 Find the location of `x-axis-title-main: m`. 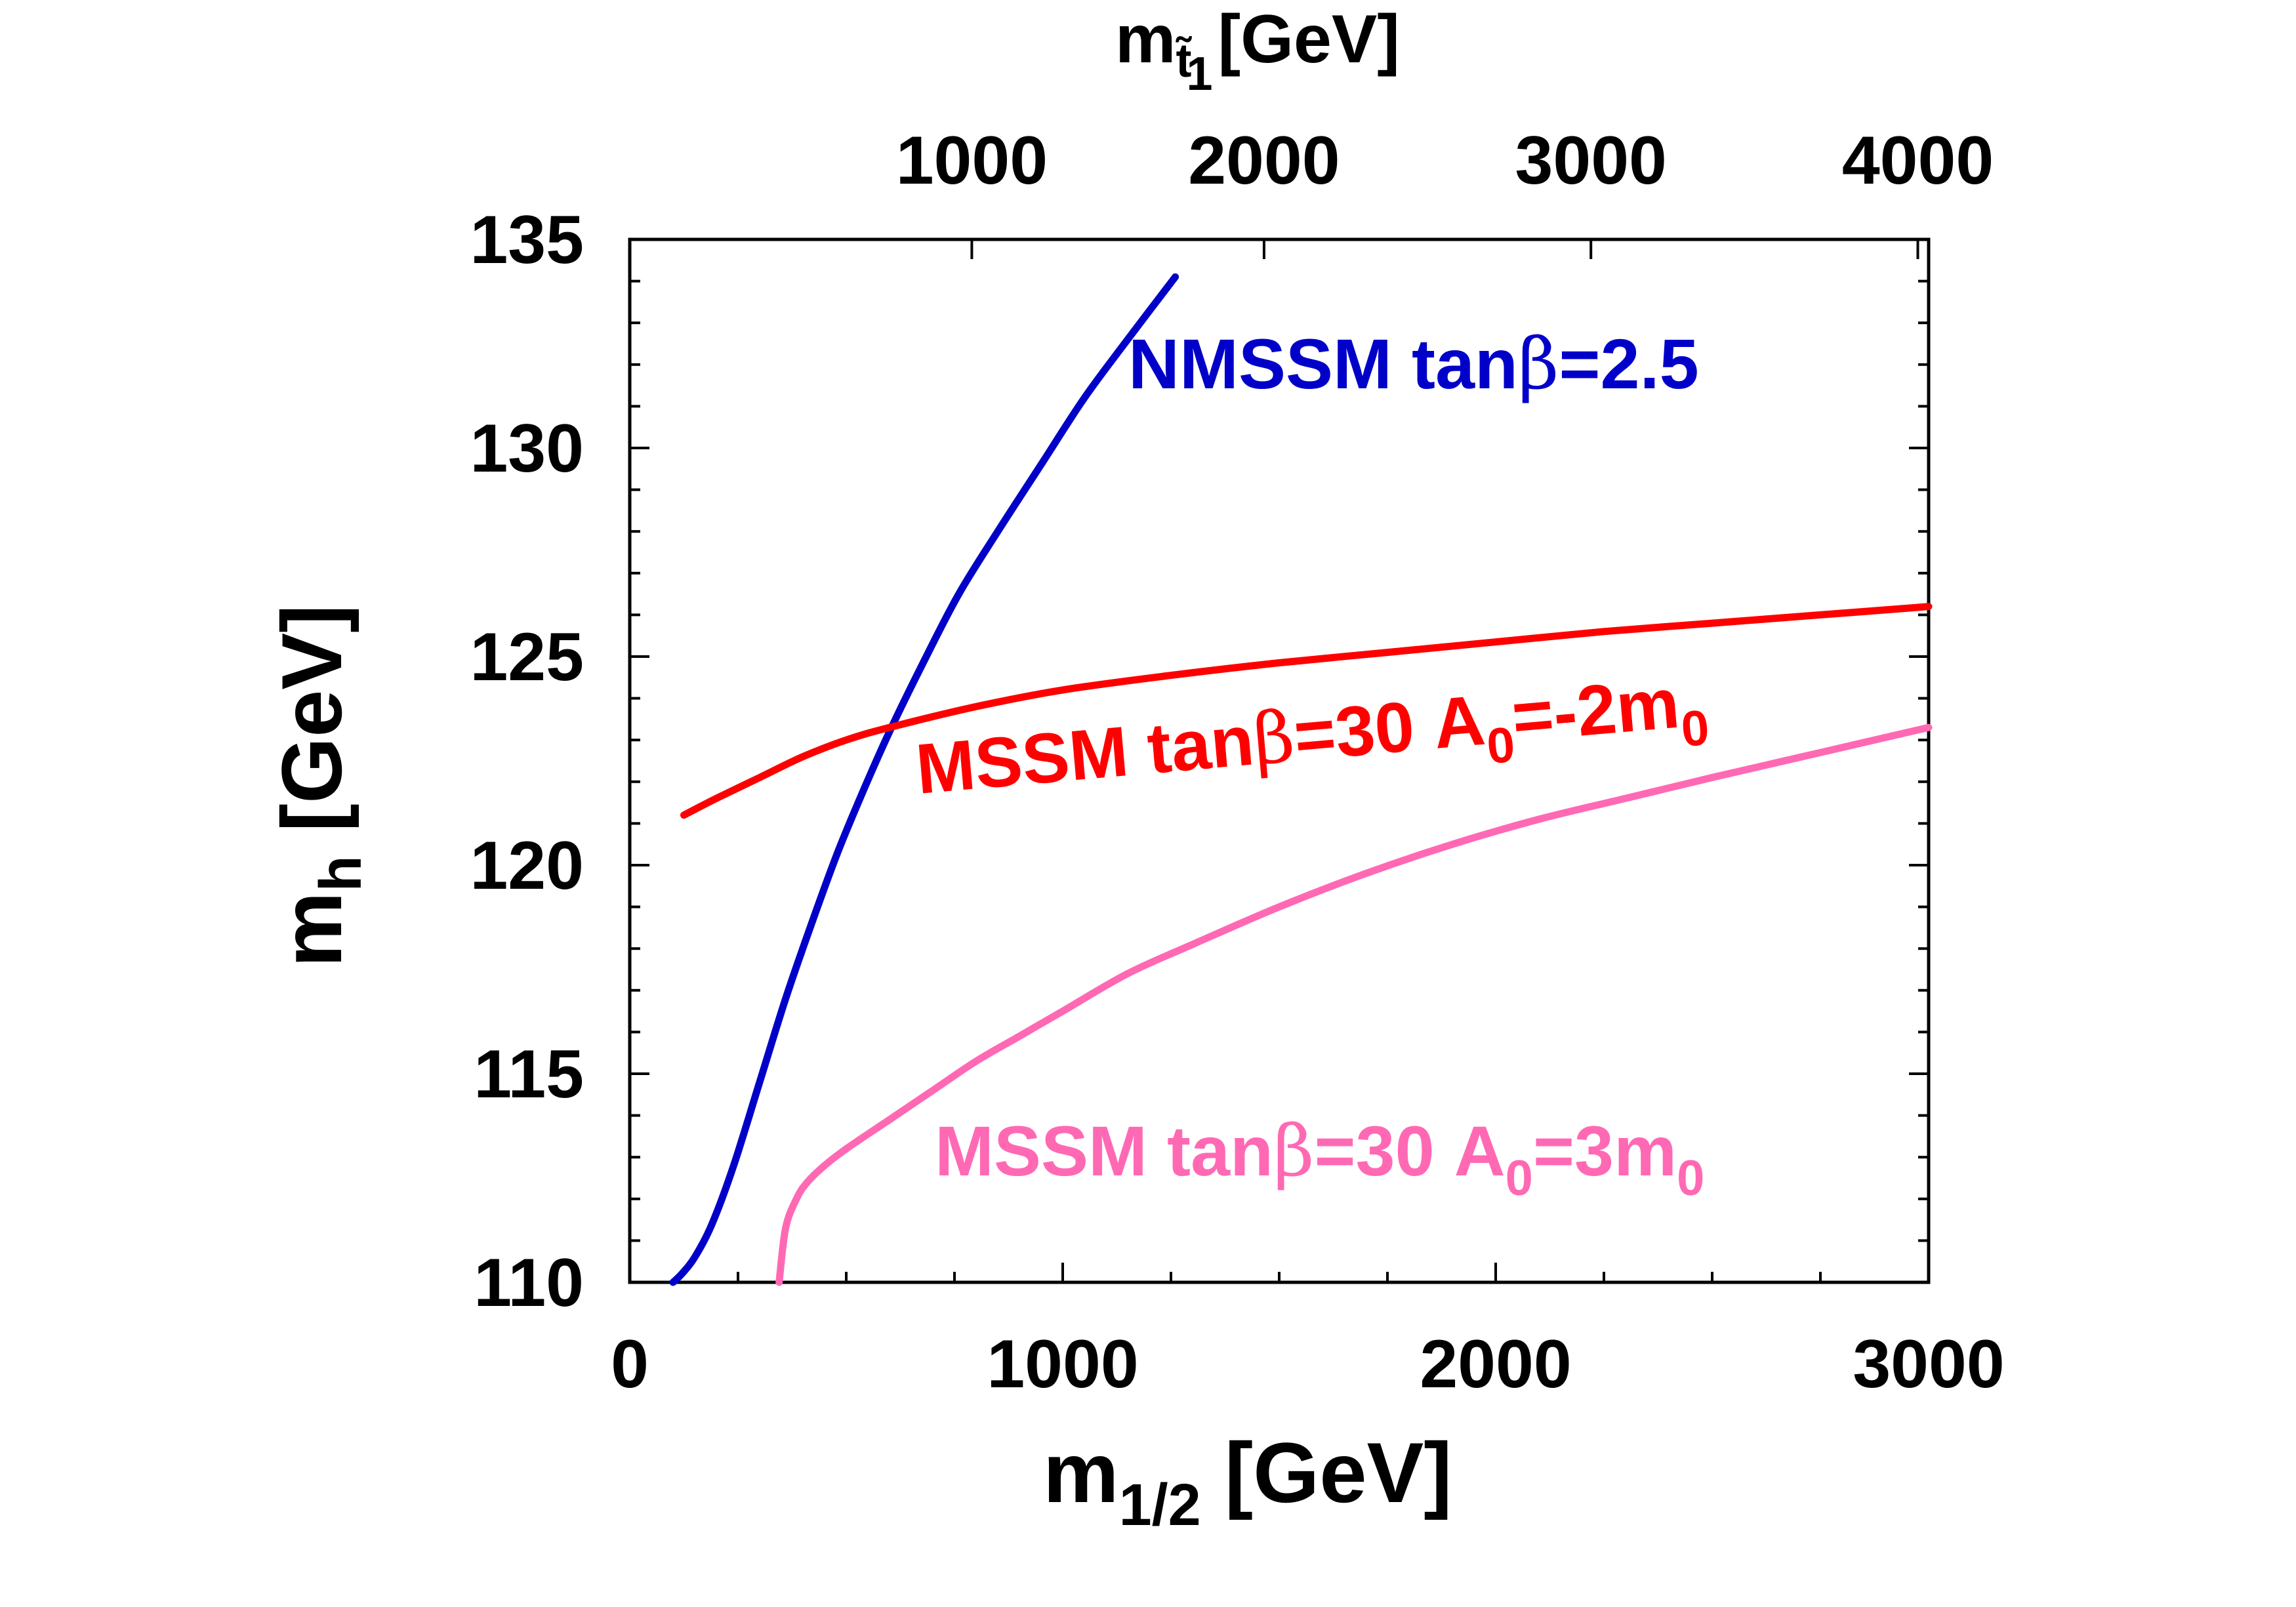

x-axis-title-main: m is located at coordinates (1081, 1472).